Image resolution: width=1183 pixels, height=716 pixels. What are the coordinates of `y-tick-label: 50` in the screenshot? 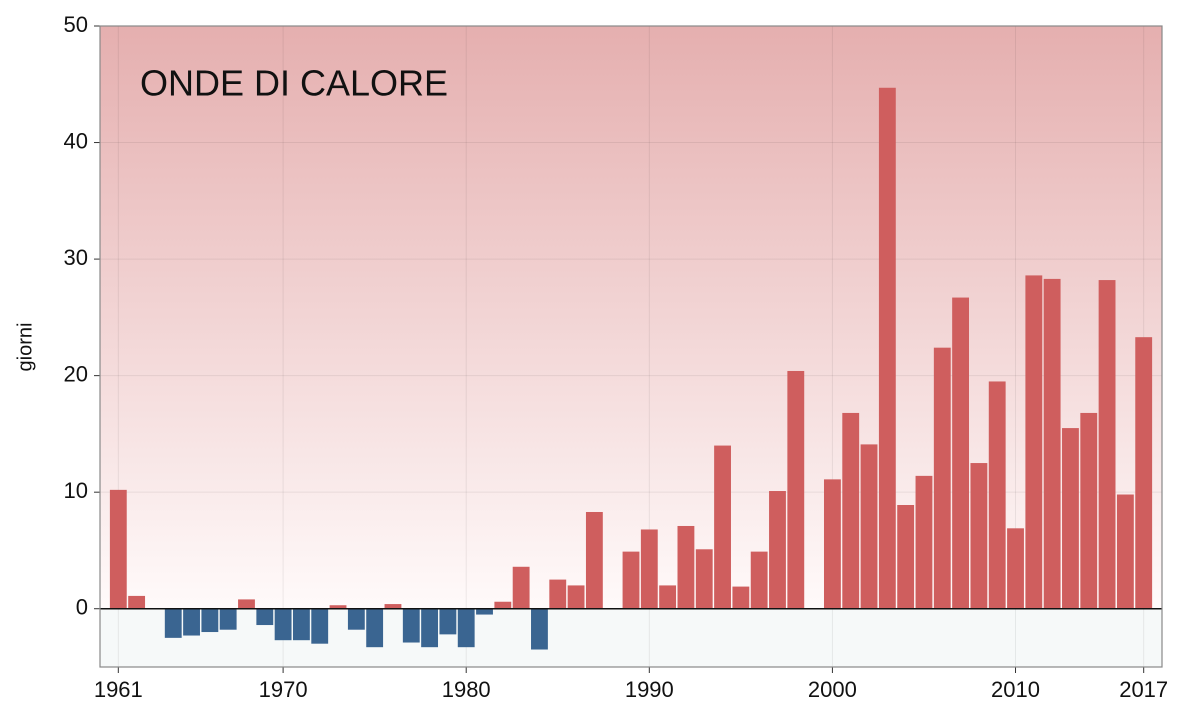 It's located at (76, 24).